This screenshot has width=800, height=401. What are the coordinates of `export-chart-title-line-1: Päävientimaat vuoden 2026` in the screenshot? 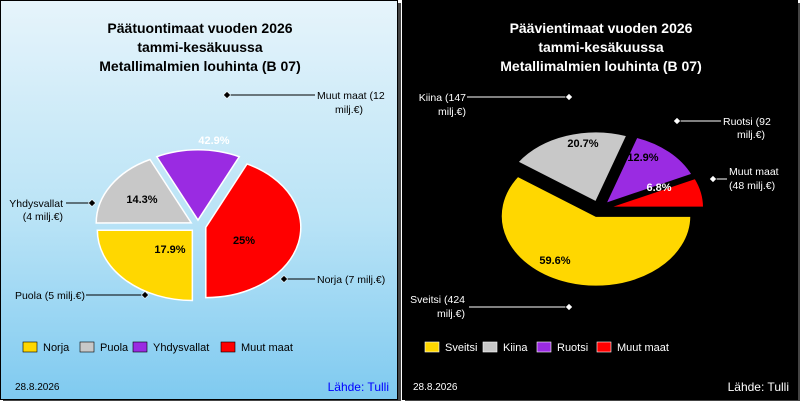 It's located at (601, 28).